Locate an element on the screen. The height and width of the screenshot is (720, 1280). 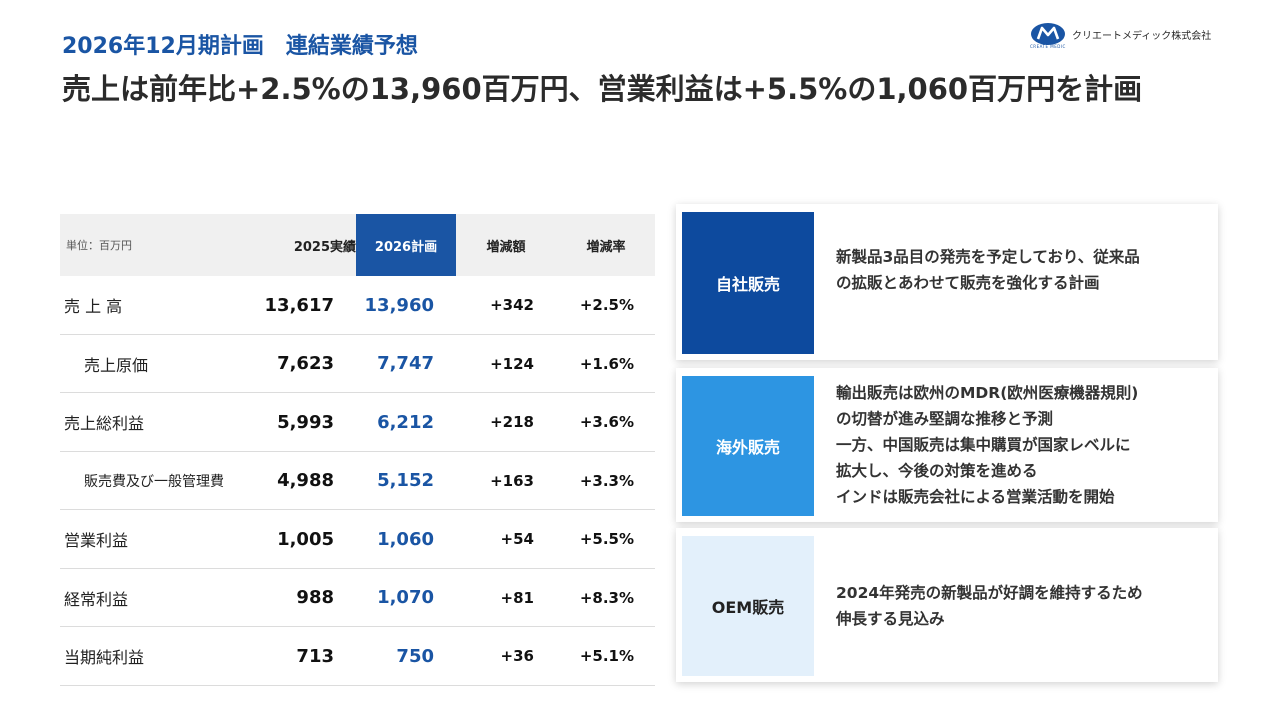
table-header: 単位：百万円 2025実績 2026計画 増減額 増減率 is located at coordinates (357, 245).